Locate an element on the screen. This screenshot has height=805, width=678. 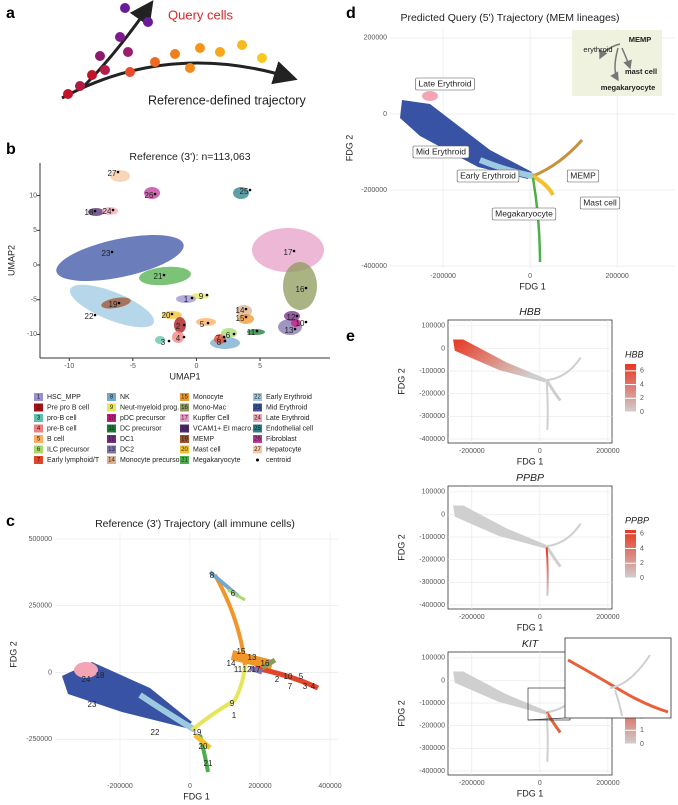
legend-name: Endothelial cell is located at coordinates (290, 428).